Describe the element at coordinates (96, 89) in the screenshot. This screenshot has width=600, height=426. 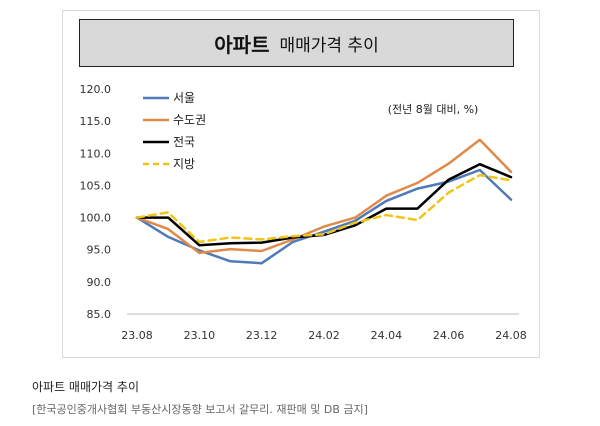
I see `y-tick-label: 120.0` at that location.